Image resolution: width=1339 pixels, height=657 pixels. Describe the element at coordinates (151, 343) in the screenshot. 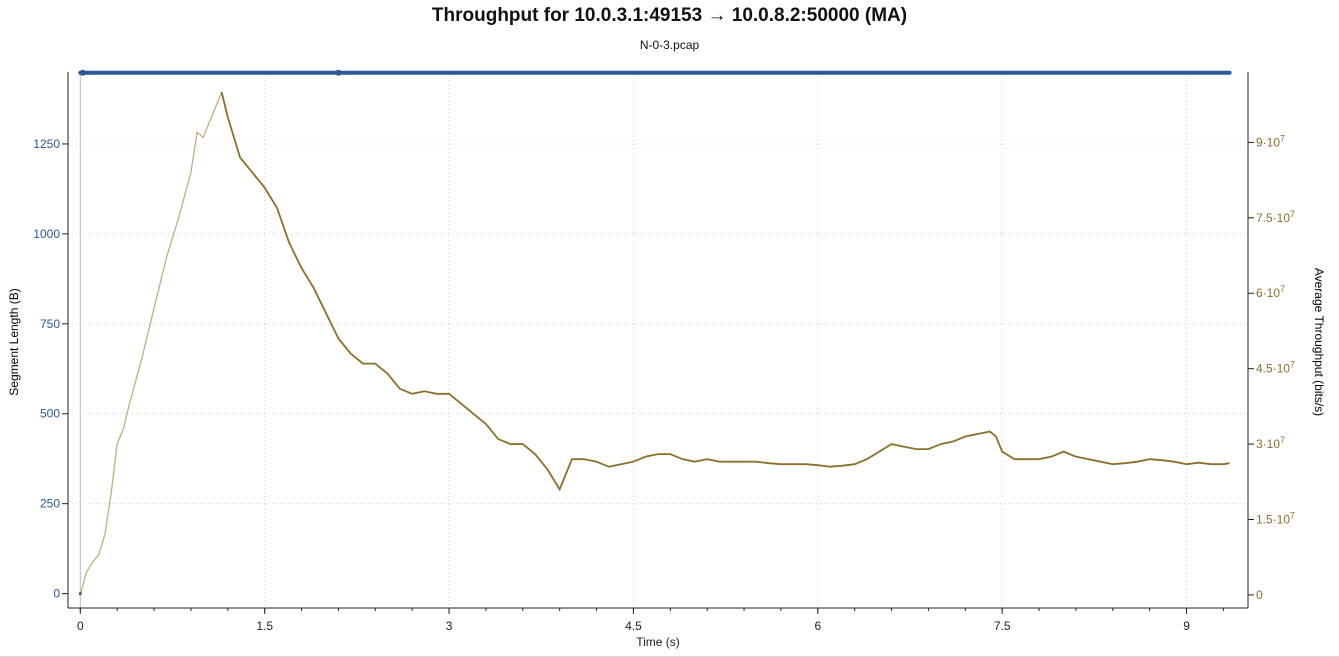

I see `throughput-line-ramp` at that location.